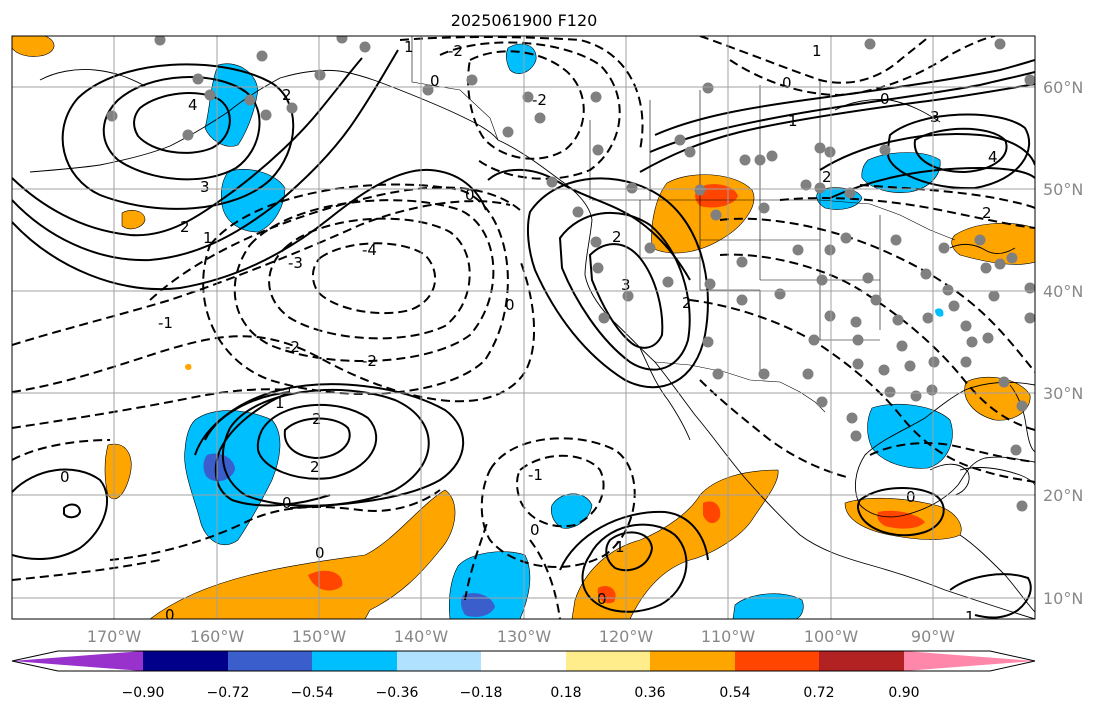 The height and width of the screenshot is (712, 1105). I want to click on contour-alaska-ring-outer, so click(178, 136).